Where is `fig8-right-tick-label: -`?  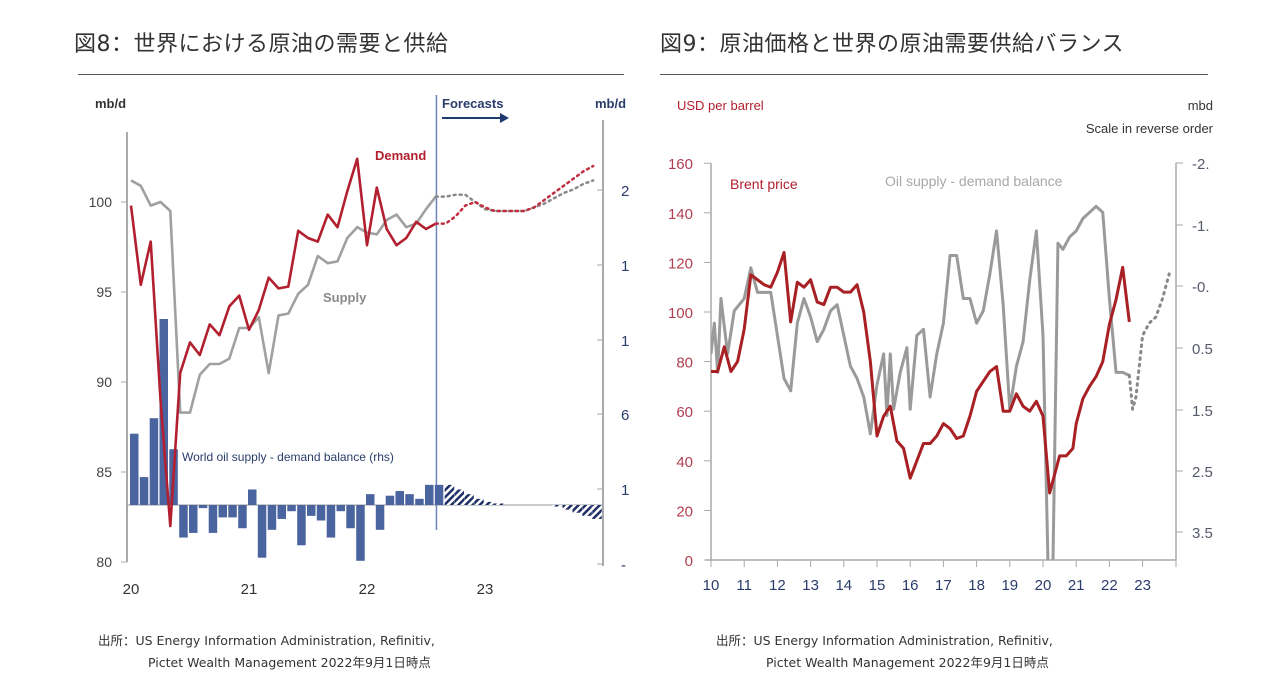
fig8-right-tick-label: - is located at coordinates (623, 565).